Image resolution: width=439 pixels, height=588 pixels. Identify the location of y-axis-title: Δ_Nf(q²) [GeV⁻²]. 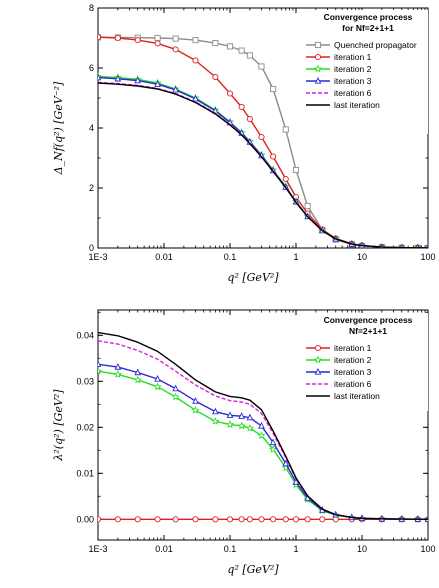
(58, 128).